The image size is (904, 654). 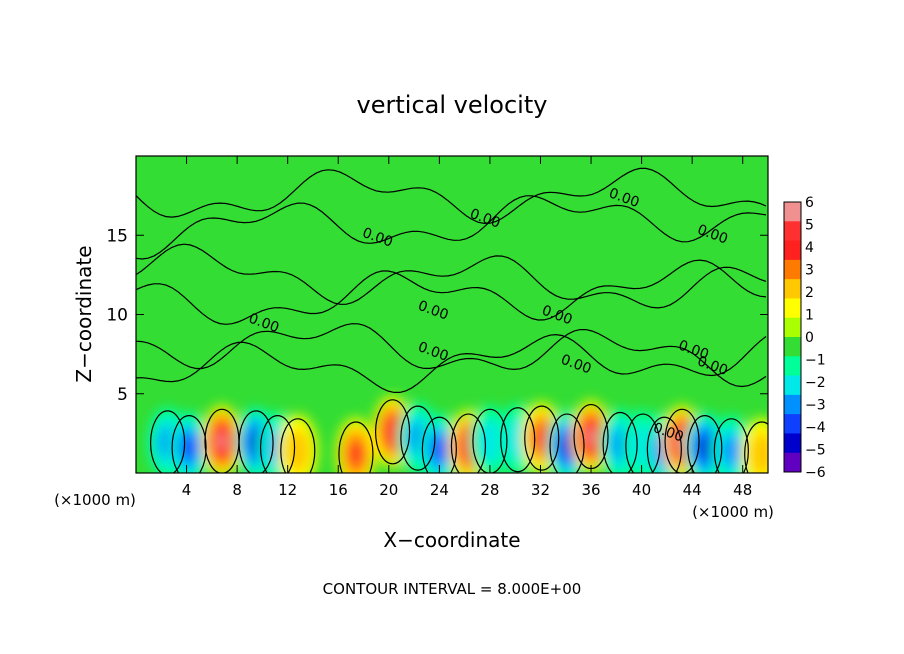 I want to click on x-tick-label: 8, so click(x=237, y=490).